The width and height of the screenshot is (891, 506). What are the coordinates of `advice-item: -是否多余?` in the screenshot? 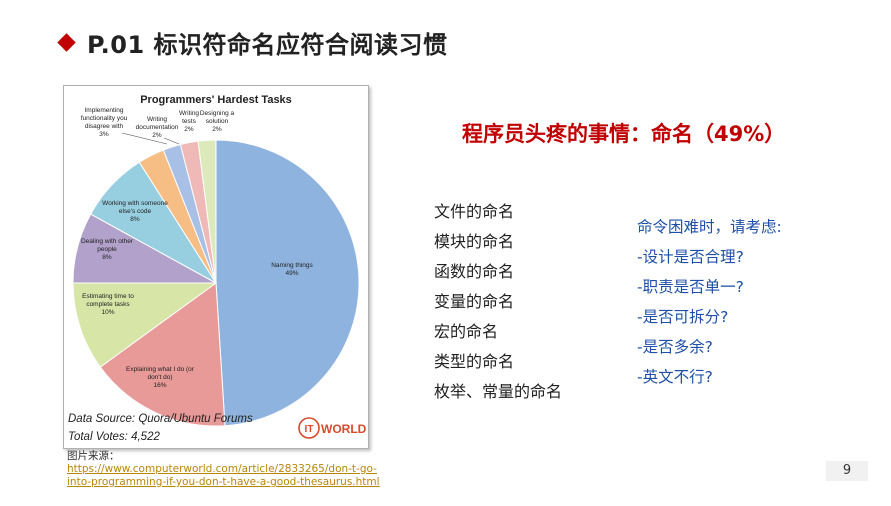 It's located at (675, 347).